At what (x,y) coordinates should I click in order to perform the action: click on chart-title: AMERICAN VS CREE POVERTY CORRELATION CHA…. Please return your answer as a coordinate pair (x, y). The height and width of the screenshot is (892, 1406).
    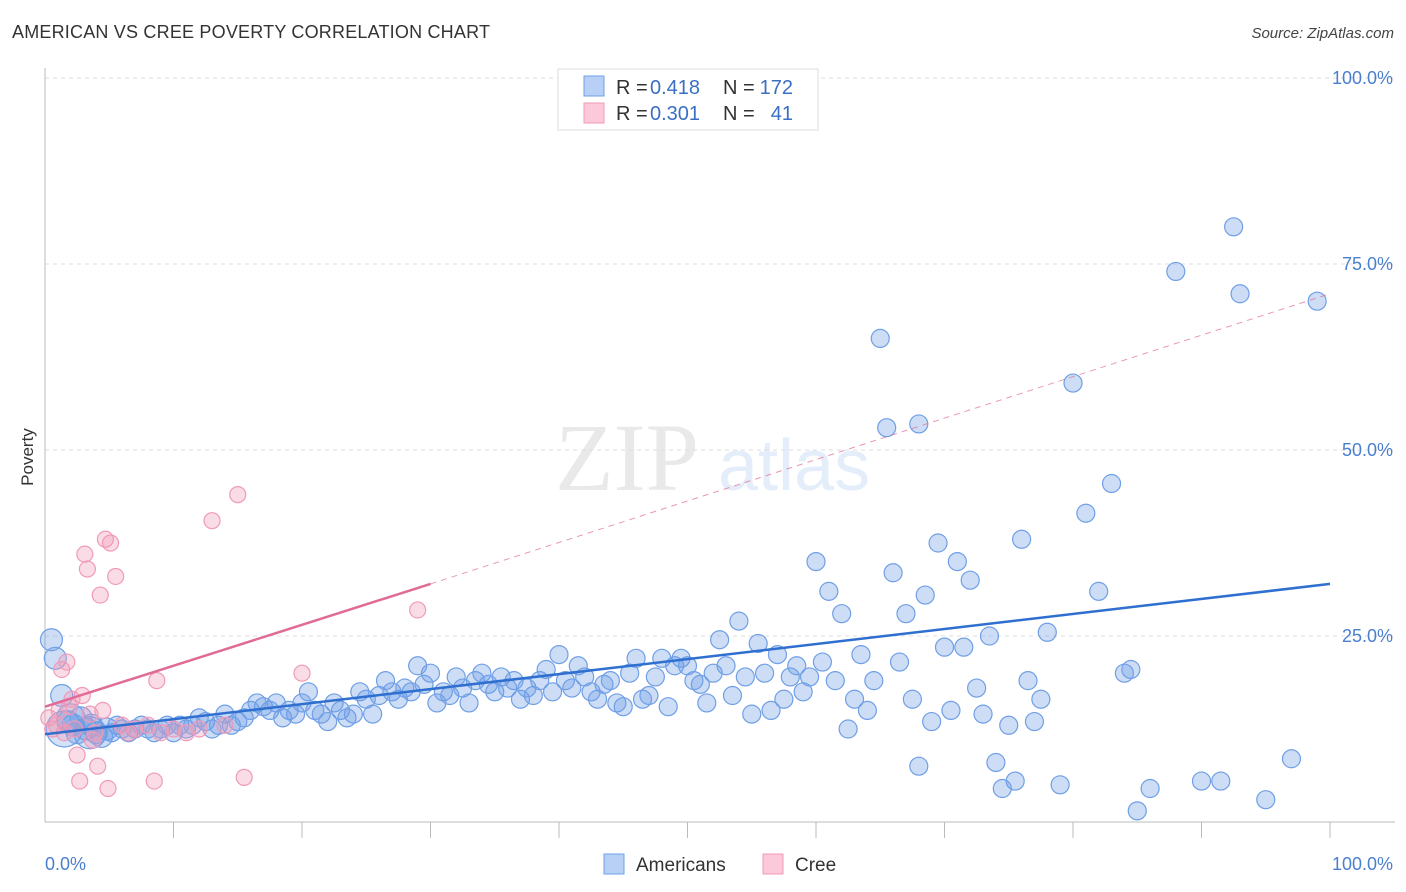
    Looking at the image, I should click on (251, 32).